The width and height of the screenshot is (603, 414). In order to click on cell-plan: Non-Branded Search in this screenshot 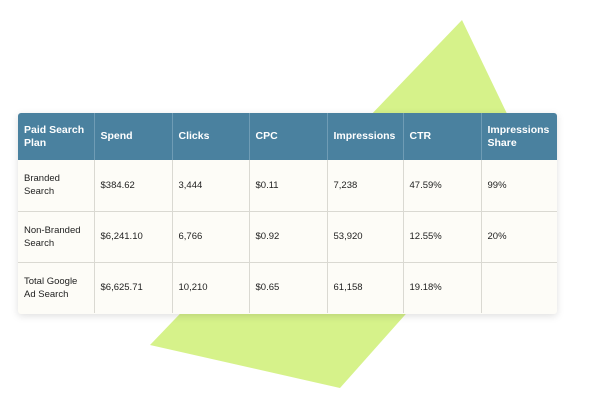, I will do `click(56, 236)`.